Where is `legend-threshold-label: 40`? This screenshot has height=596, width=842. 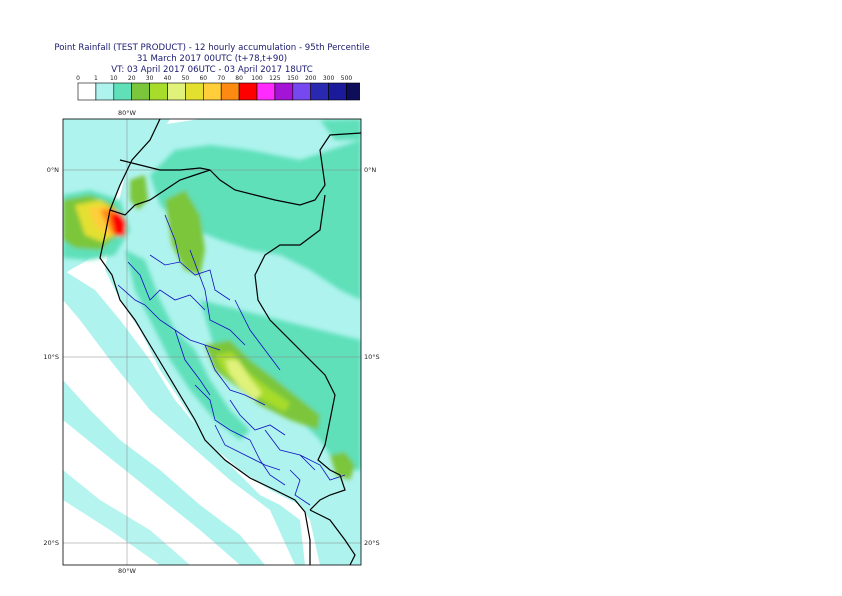
legend-threshold-label: 40 is located at coordinates (168, 78).